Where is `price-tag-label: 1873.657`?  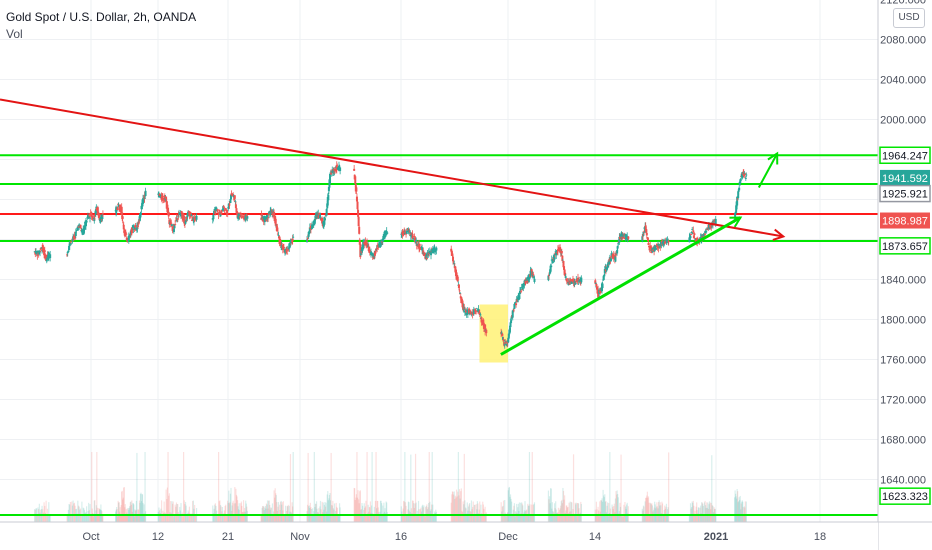 price-tag-label: 1873.657 is located at coordinates (905, 247).